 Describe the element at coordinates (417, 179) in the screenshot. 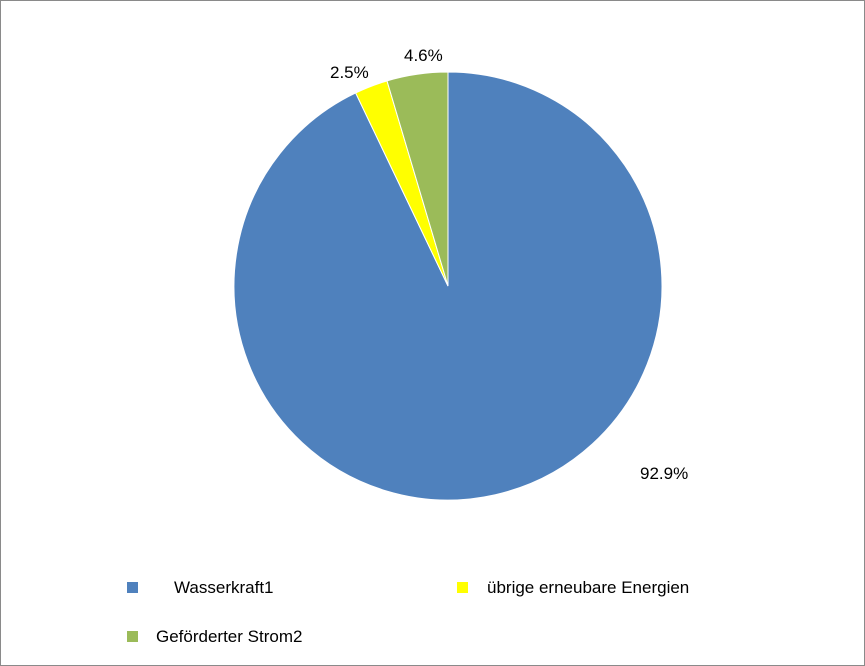

I see `pie-slice-gefoerderter` at that location.